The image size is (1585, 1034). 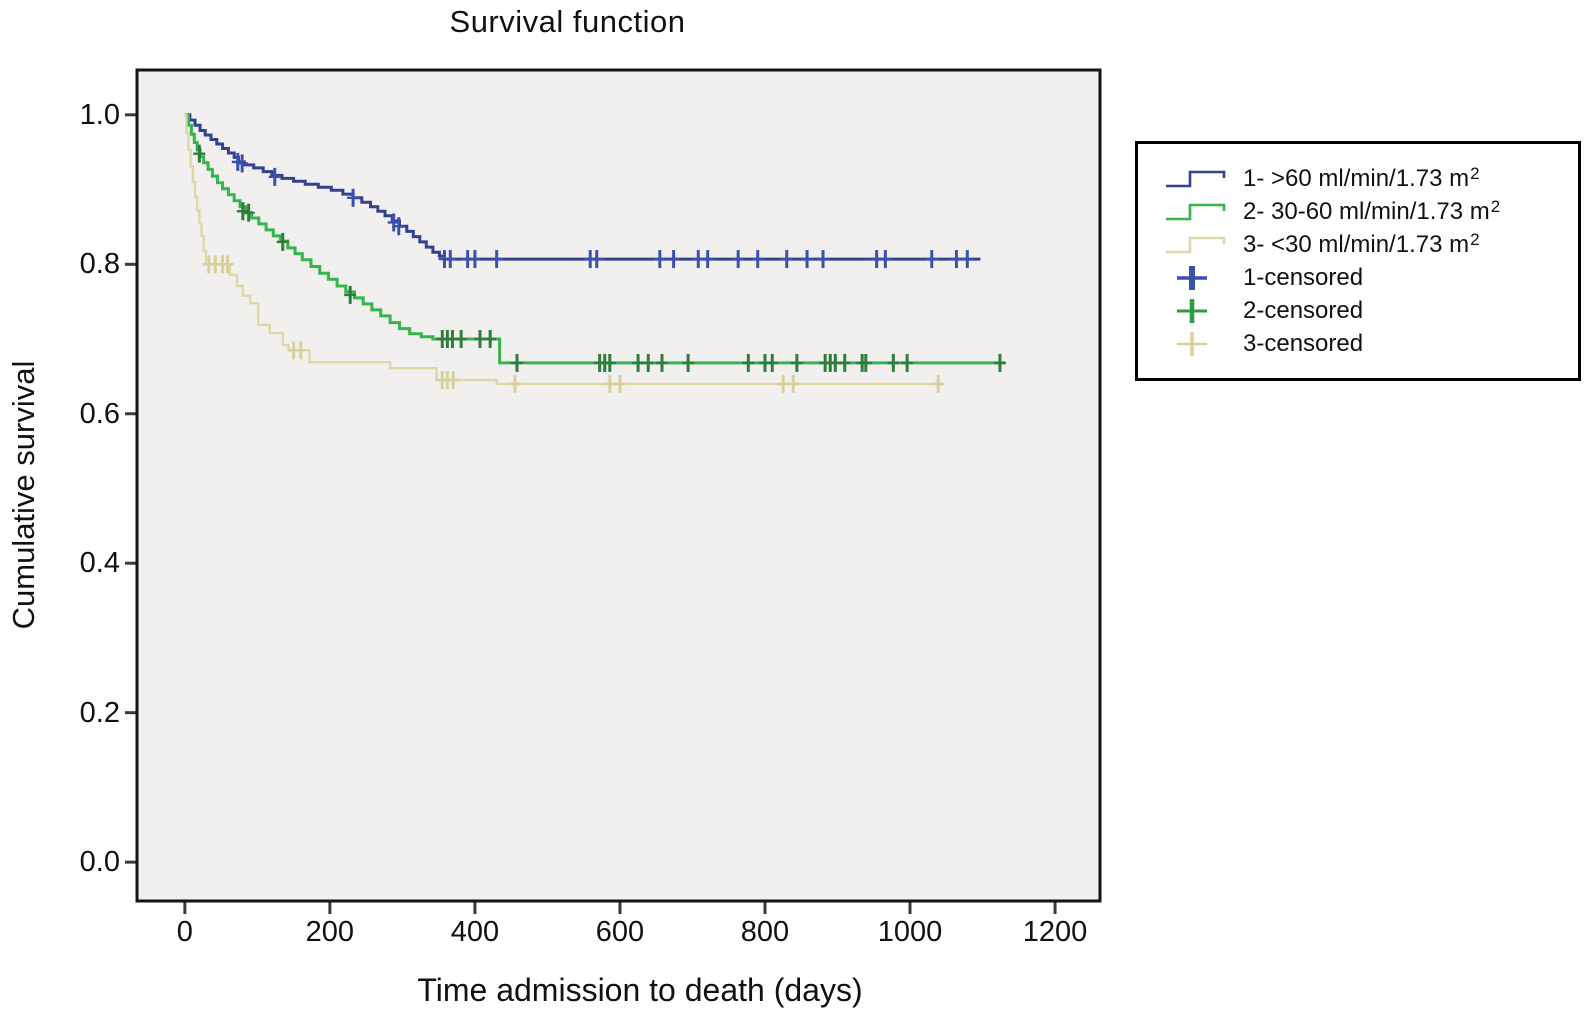 What do you see at coordinates (99, 114) in the screenshot?
I see `y-tick-label: 1.0` at bounding box center [99, 114].